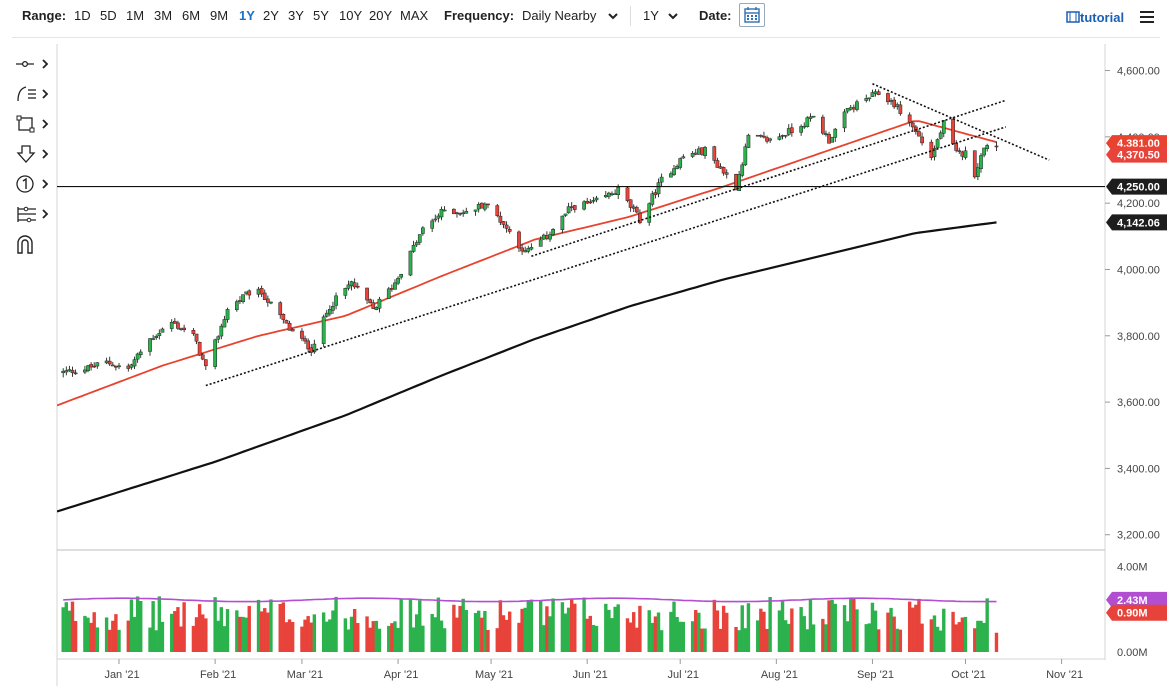  Describe the element at coordinates (1147, 17) in the screenshot. I see `menu-icon` at that location.